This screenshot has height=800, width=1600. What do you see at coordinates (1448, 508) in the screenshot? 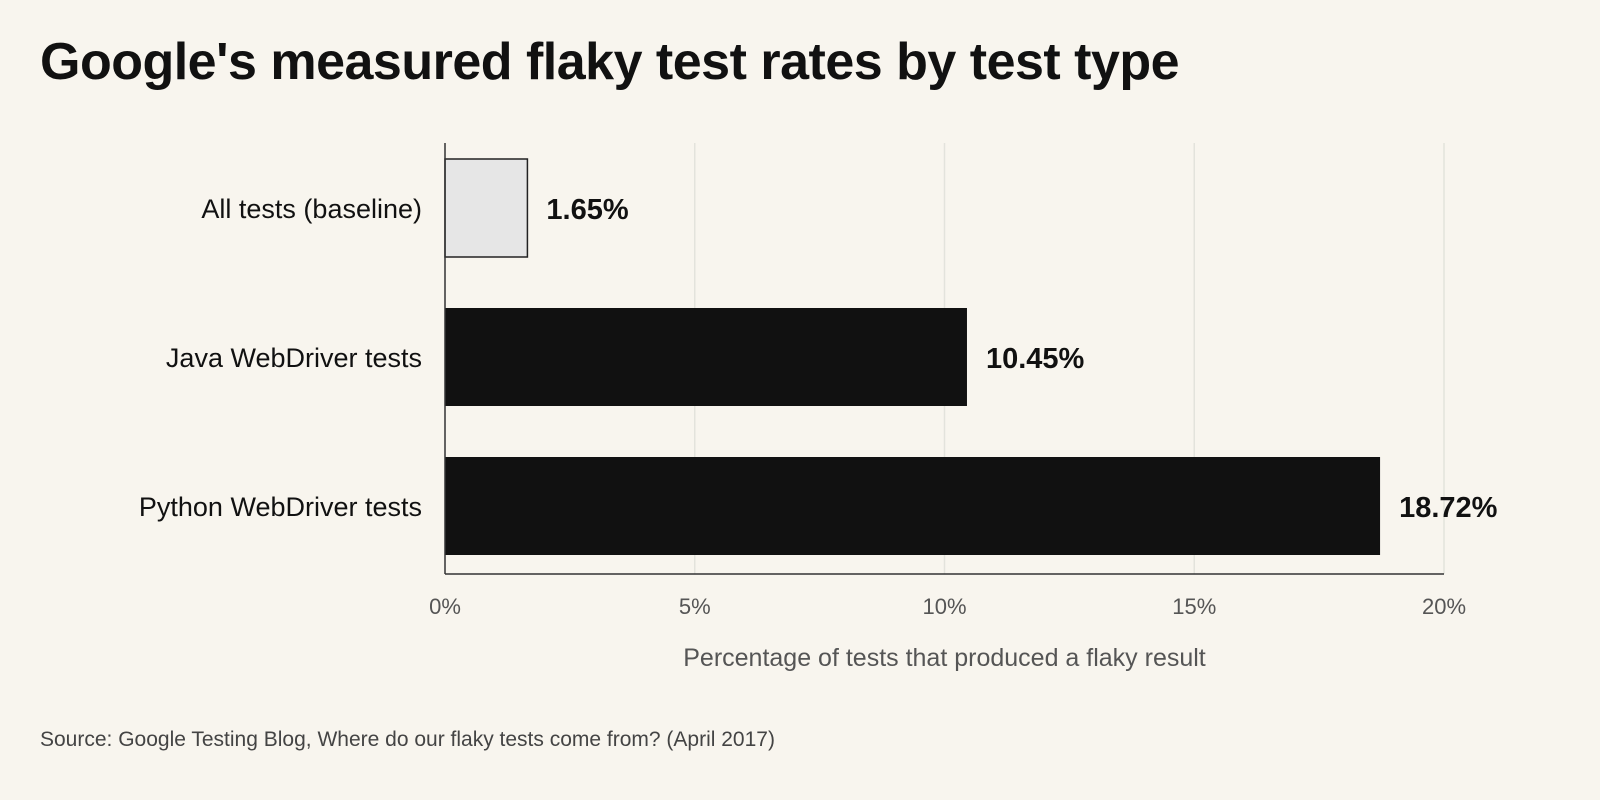
I see `bar-value-label: 18.72%` at bounding box center [1448, 508].